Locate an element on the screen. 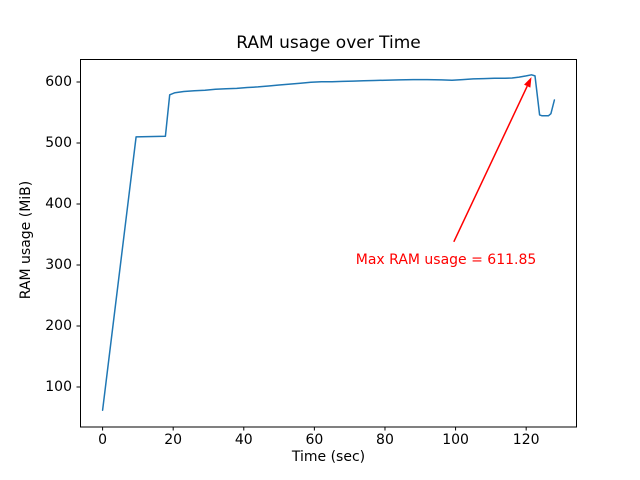  annotation-arrow-layer is located at coordinates (492, 160).